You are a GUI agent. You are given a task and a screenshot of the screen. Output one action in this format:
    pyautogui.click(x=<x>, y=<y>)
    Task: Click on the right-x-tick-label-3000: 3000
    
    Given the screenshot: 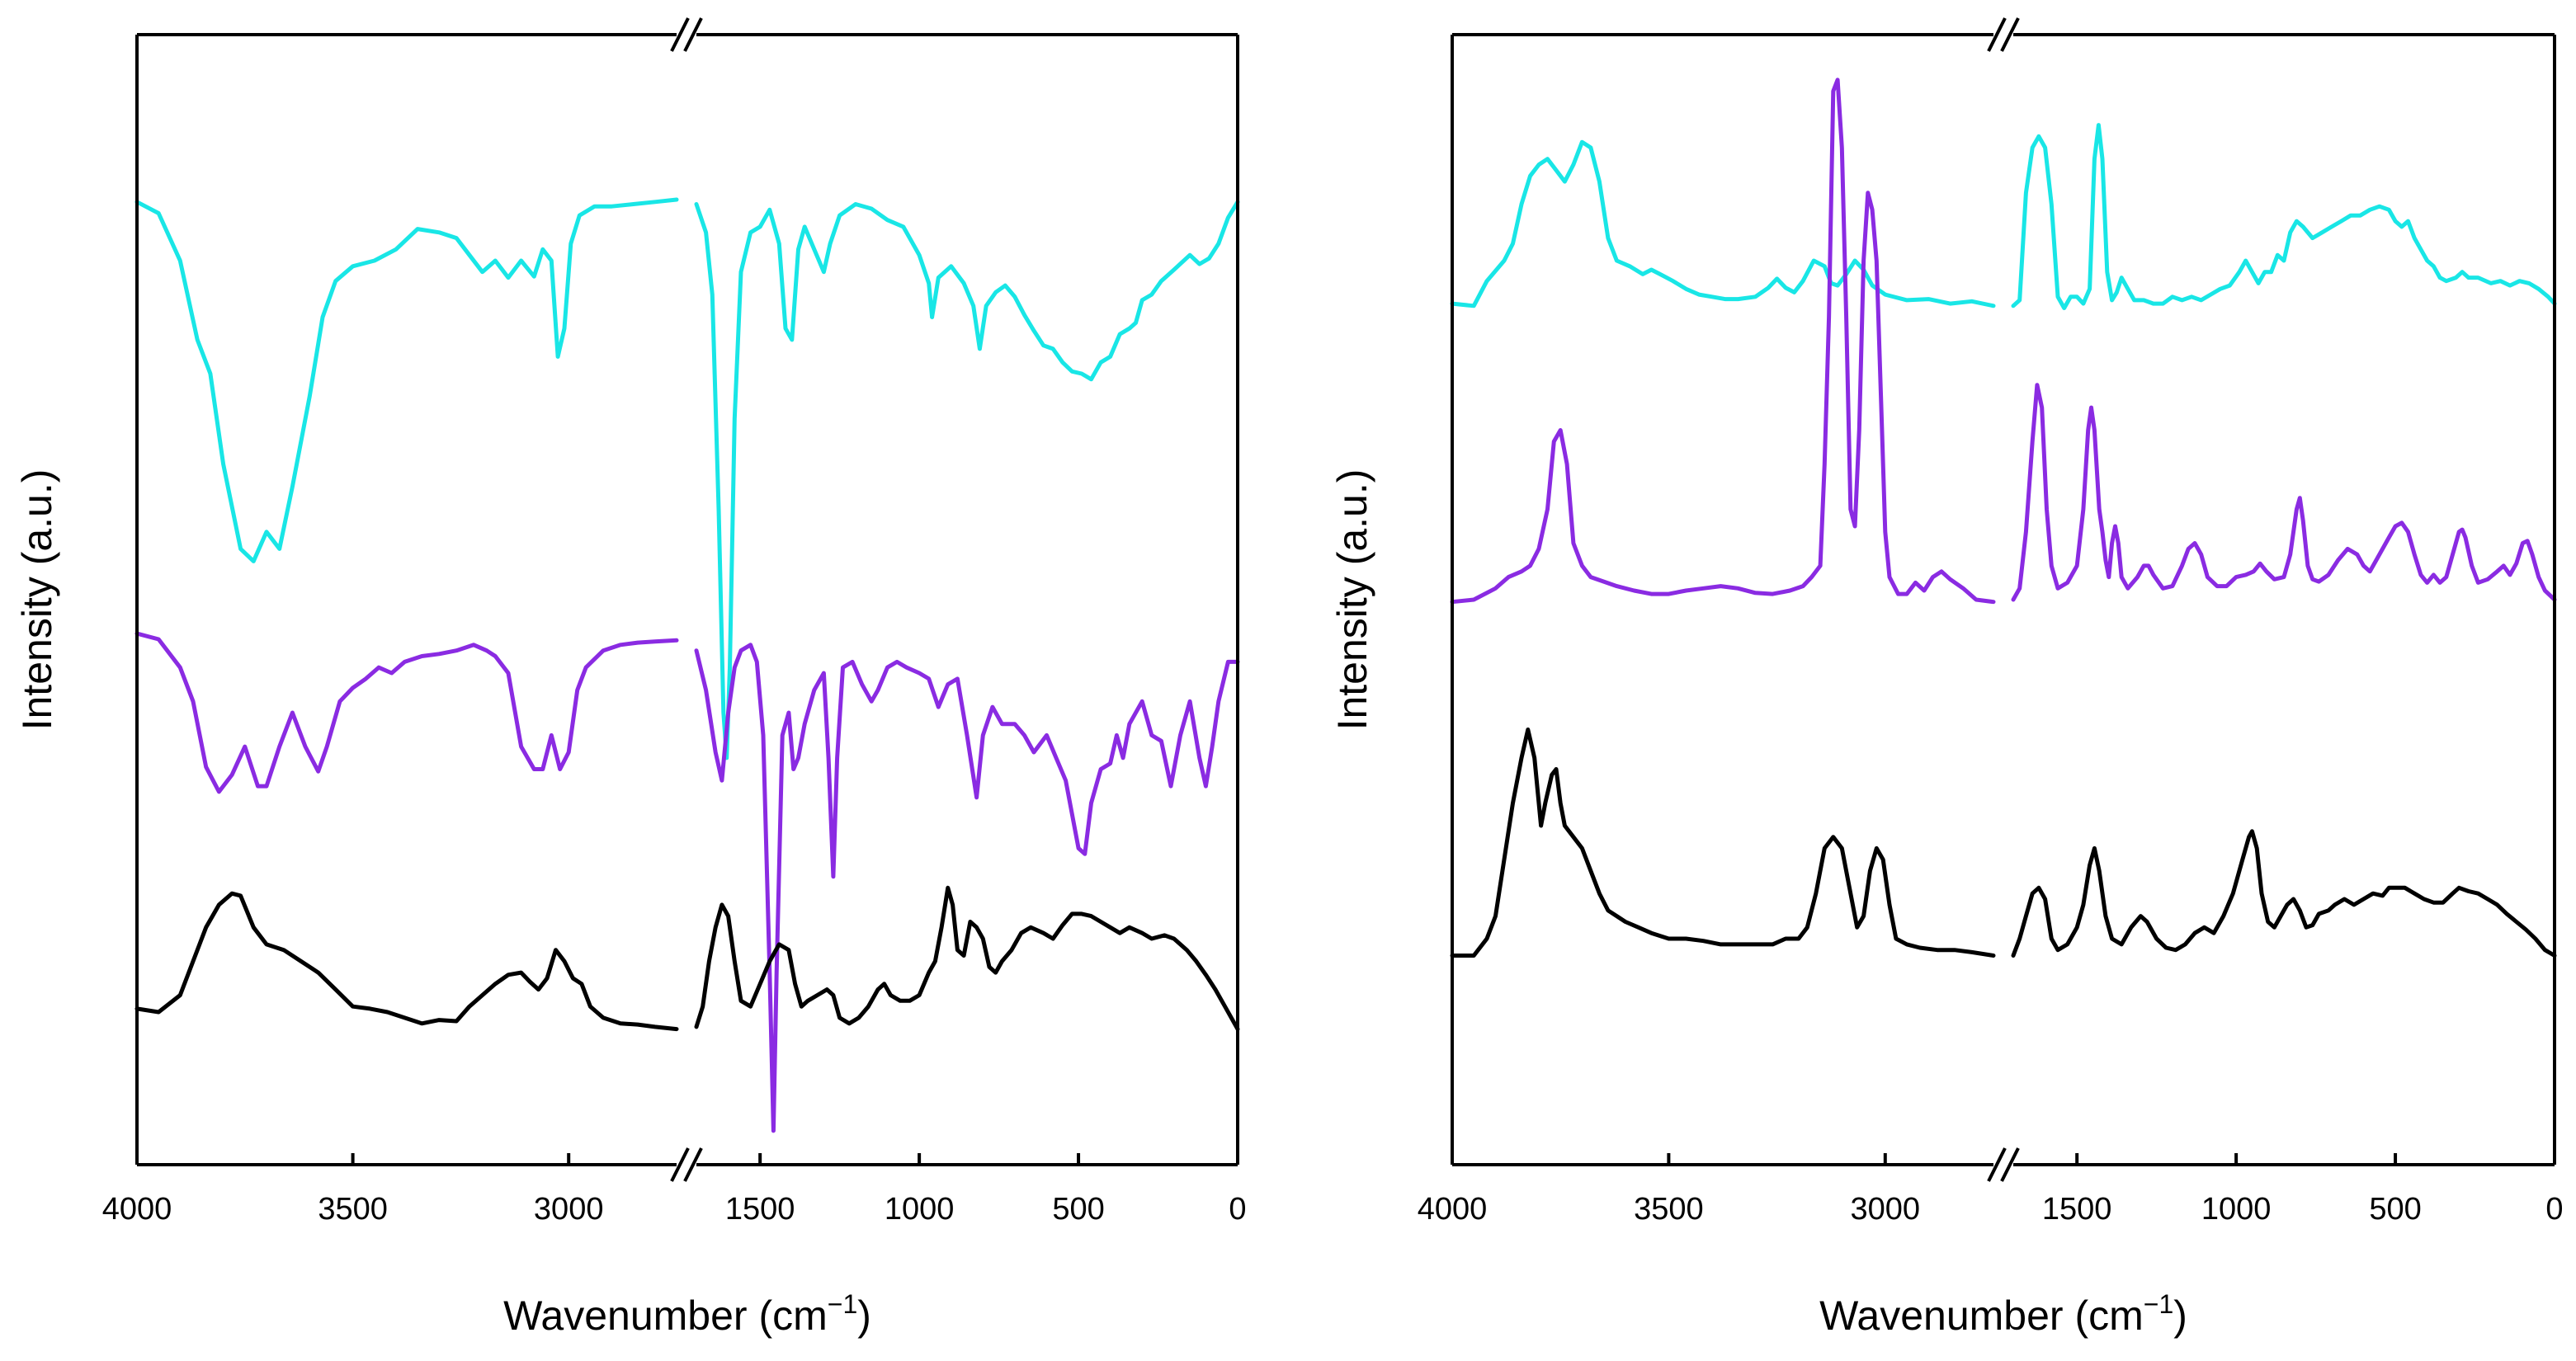 What is the action you would take?
    pyautogui.click(x=1886, y=1209)
    